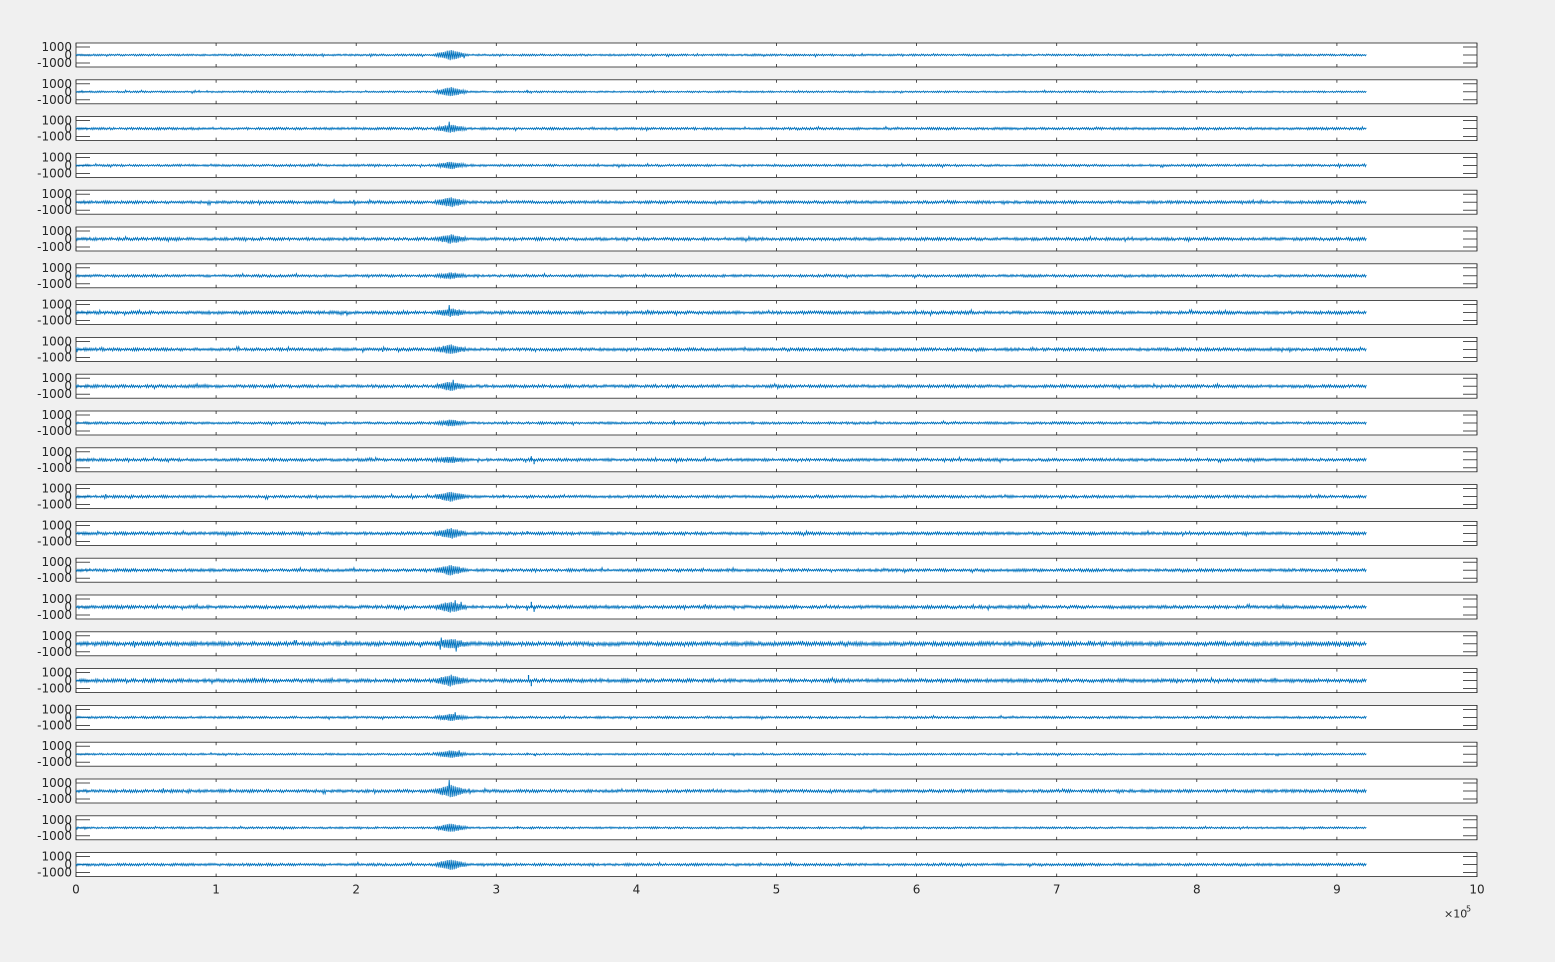 This screenshot has width=1555, height=962. I want to click on x-tick-label: 10, so click(1476, 890).